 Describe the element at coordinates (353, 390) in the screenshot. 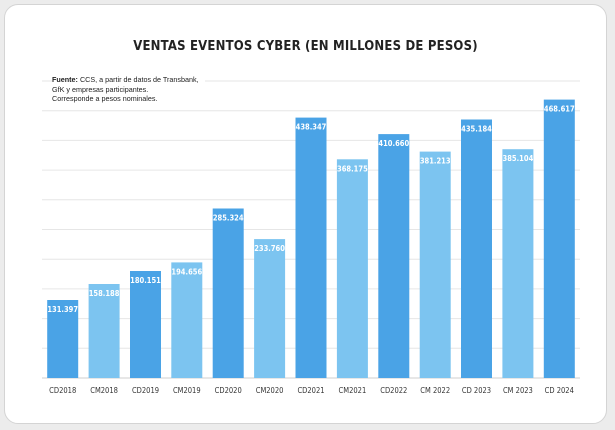

I see `x-tick-label: CM2021` at that location.